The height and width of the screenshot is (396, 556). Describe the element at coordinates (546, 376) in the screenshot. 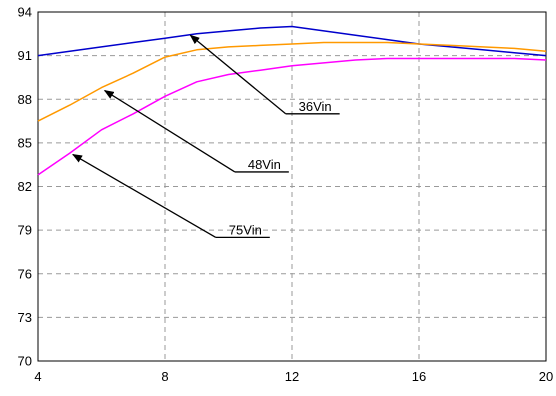

I see `x-tick-label: 20` at that location.